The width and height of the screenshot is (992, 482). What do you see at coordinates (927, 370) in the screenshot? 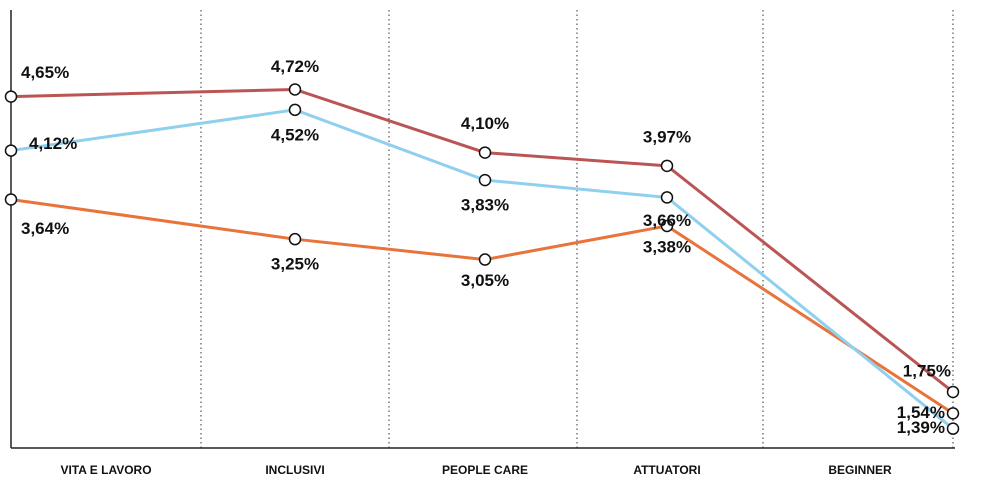
I see `value-label: 1,75%` at bounding box center [927, 370].